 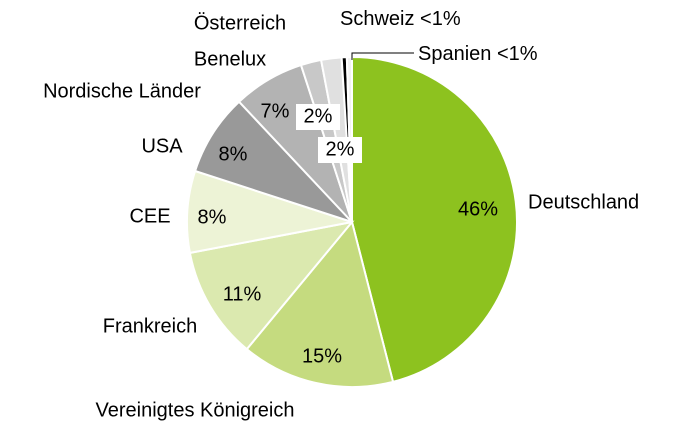 What do you see at coordinates (382, 56) in the screenshot?
I see `leader-line` at bounding box center [382, 56].